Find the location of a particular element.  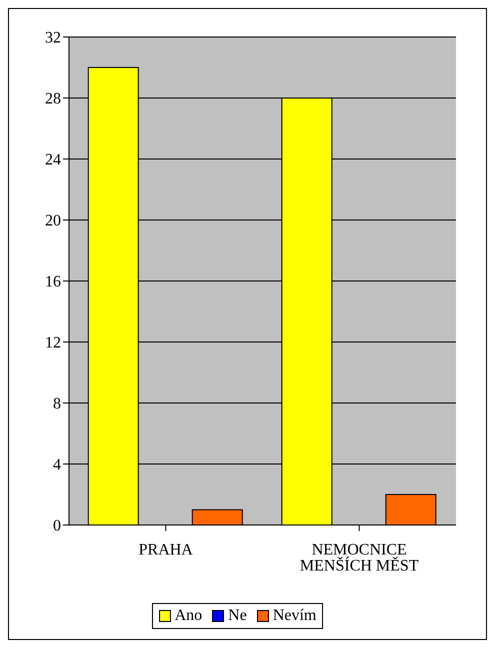

y-tick-label: 24 is located at coordinates (53, 160).